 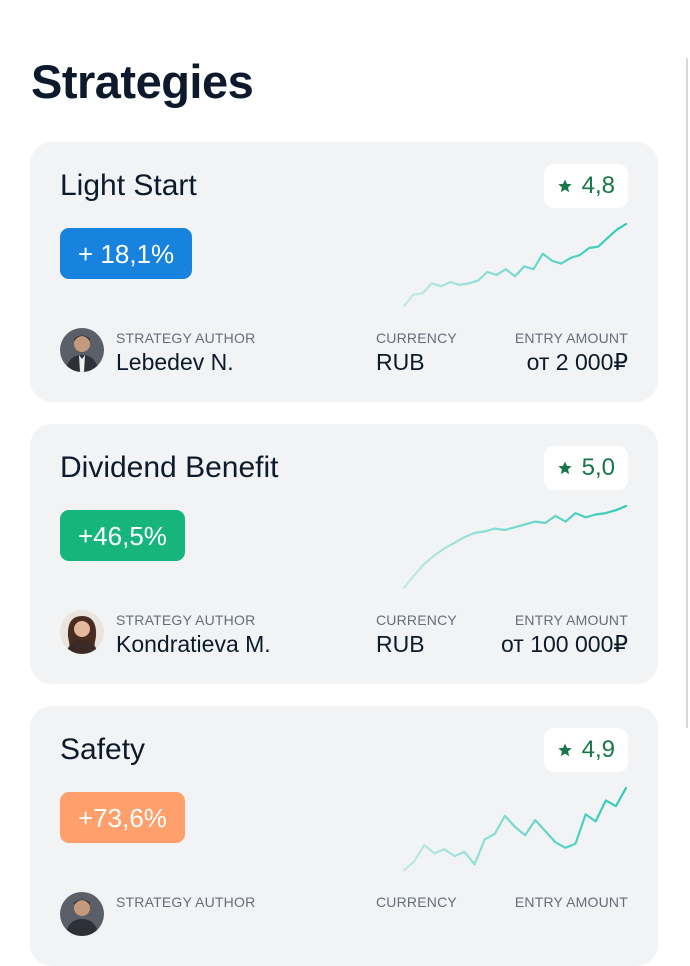 What do you see at coordinates (126, 253) in the screenshot?
I see `return-badge: + 18,1%` at bounding box center [126, 253].